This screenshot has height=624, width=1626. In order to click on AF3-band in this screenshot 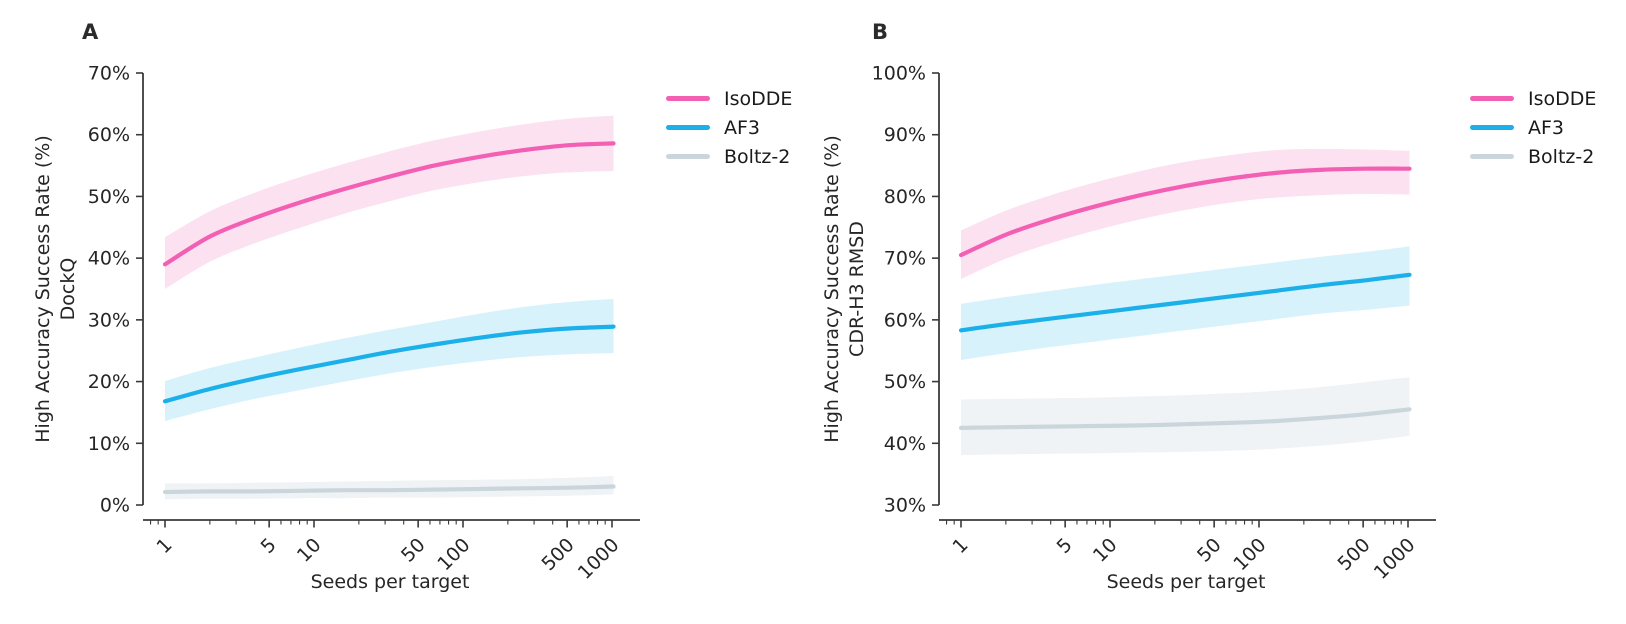, I will do `click(389, 360)`.